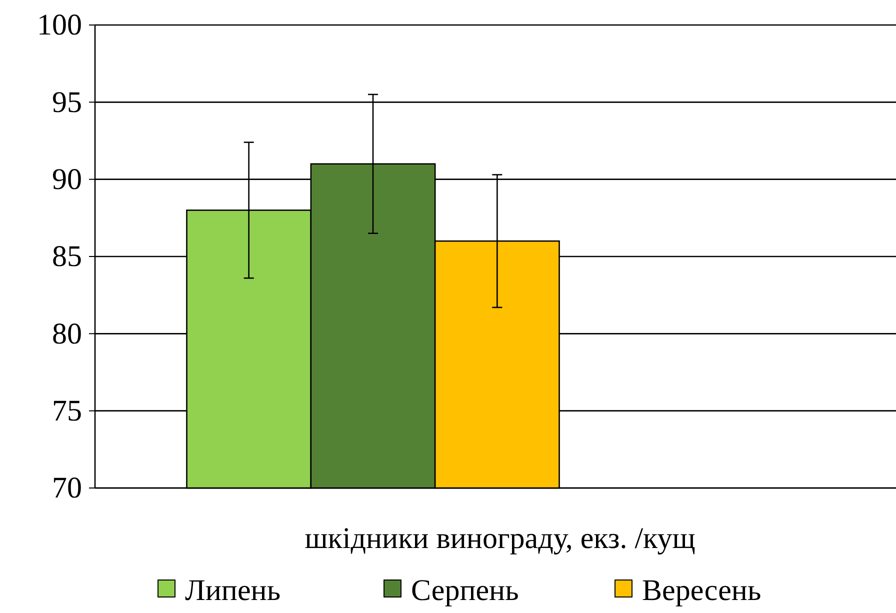 The image size is (896, 613). Describe the element at coordinates (500, 538) in the screenshot. I see `x-axis-title: шкідники винограду, екз. /кущ` at that location.